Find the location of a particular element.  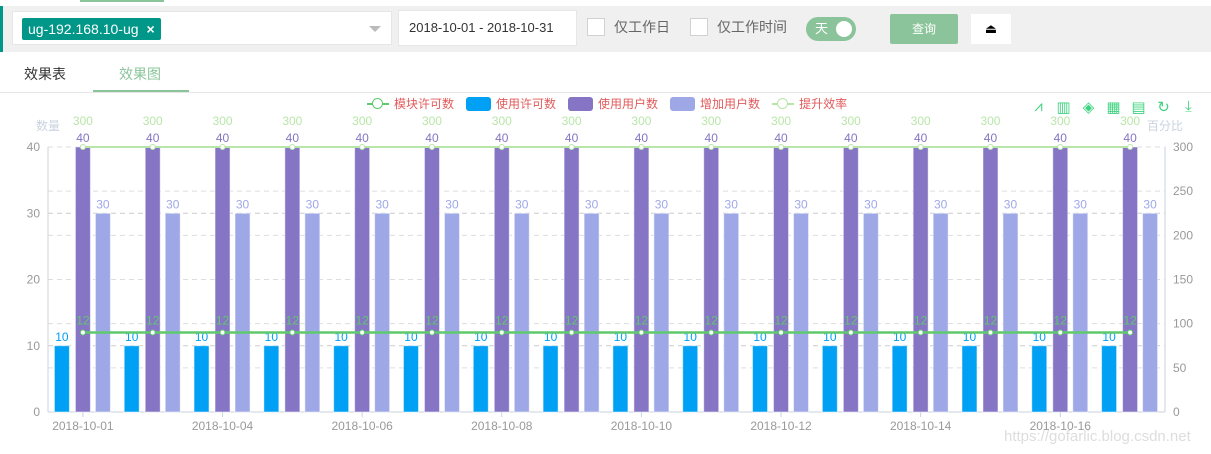

legend-added-users: 增加用户数 is located at coordinates (715, 103).